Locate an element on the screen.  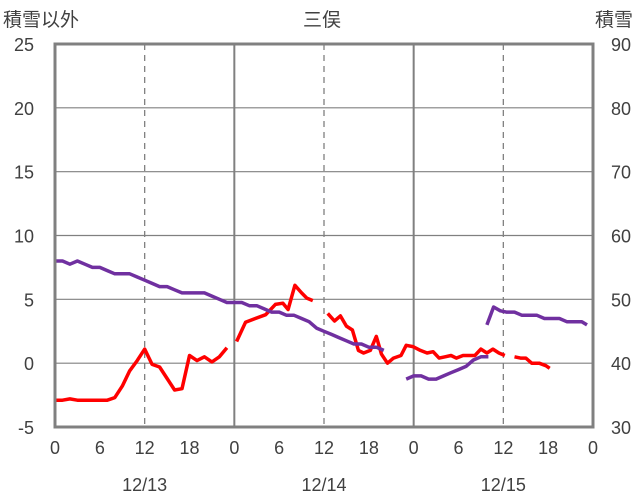
left-tick-label: 10 is located at coordinates (24, 237).